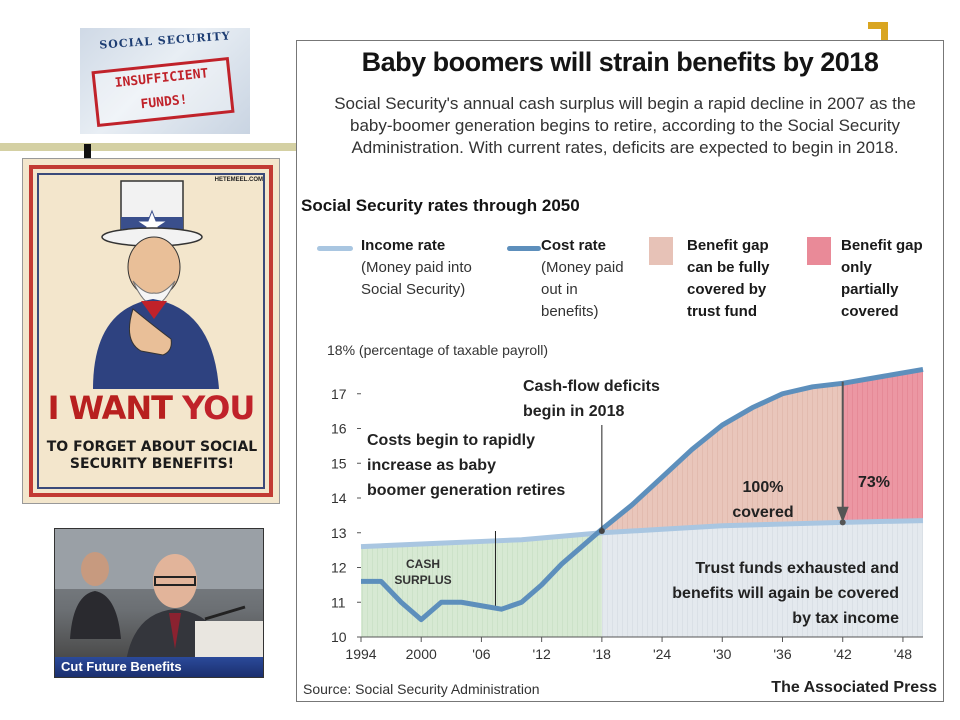  Describe the element at coordinates (591, 399) in the screenshot. I see `deficits-label: Cash-flow deficits begin in 2018` at that location.